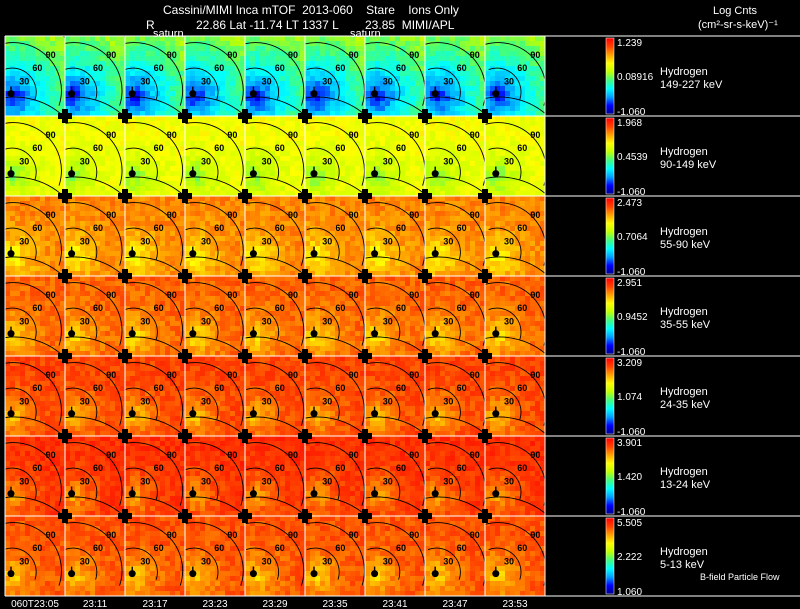 This screenshot has width=800, height=609. What do you see at coordinates (394, 604) in the screenshot?
I see `time-tick-label: 23:41` at bounding box center [394, 604].